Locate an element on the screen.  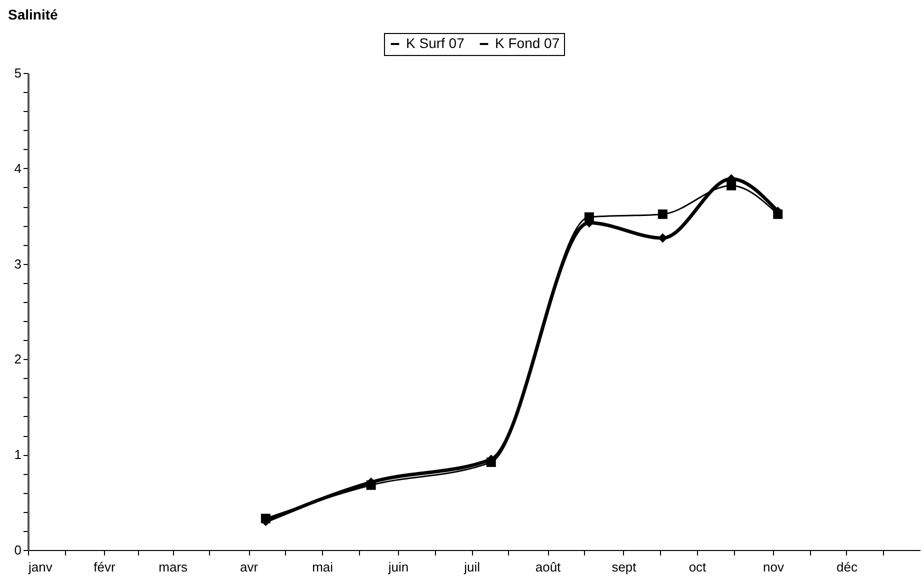
x-tick-label: janv is located at coordinates (40, 567).